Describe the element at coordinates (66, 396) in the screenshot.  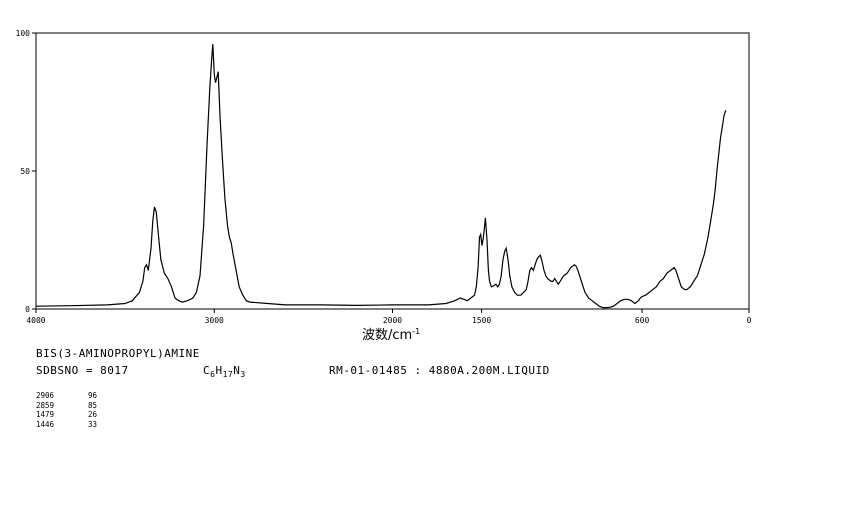
I see `peak-row: 2906 96` at that location.